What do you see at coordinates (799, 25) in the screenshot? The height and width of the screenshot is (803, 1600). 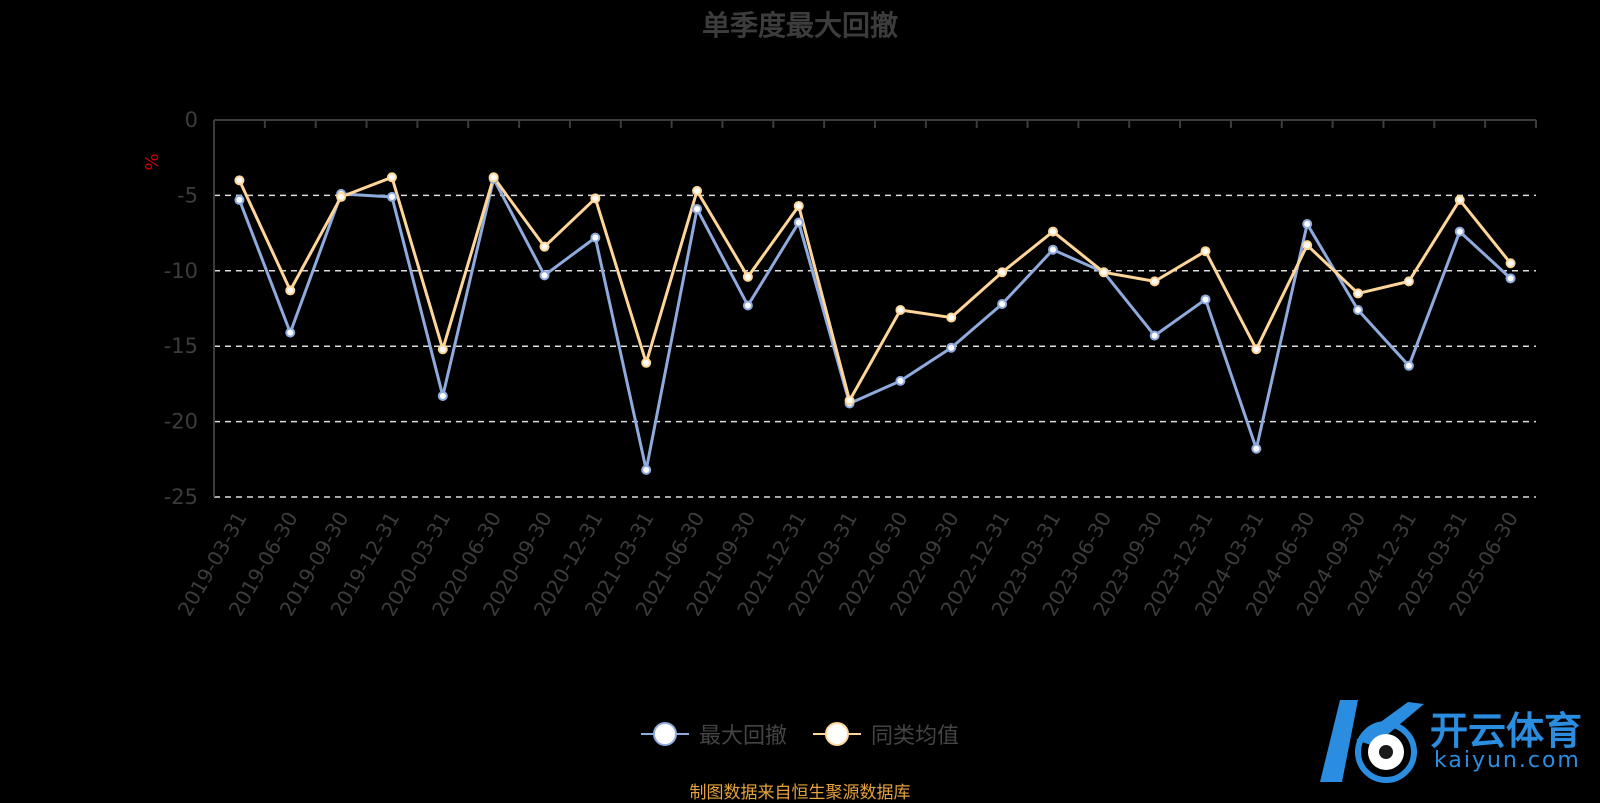 I see `chart-title: 单季度最大回撤` at bounding box center [799, 25].